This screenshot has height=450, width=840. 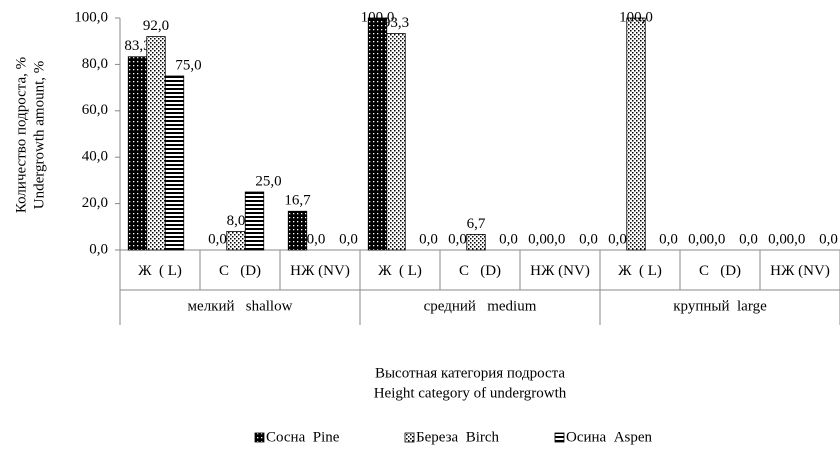 What do you see at coordinates (240, 306) in the screenshot?
I see `group-label: мелкий shallow` at bounding box center [240, 306].